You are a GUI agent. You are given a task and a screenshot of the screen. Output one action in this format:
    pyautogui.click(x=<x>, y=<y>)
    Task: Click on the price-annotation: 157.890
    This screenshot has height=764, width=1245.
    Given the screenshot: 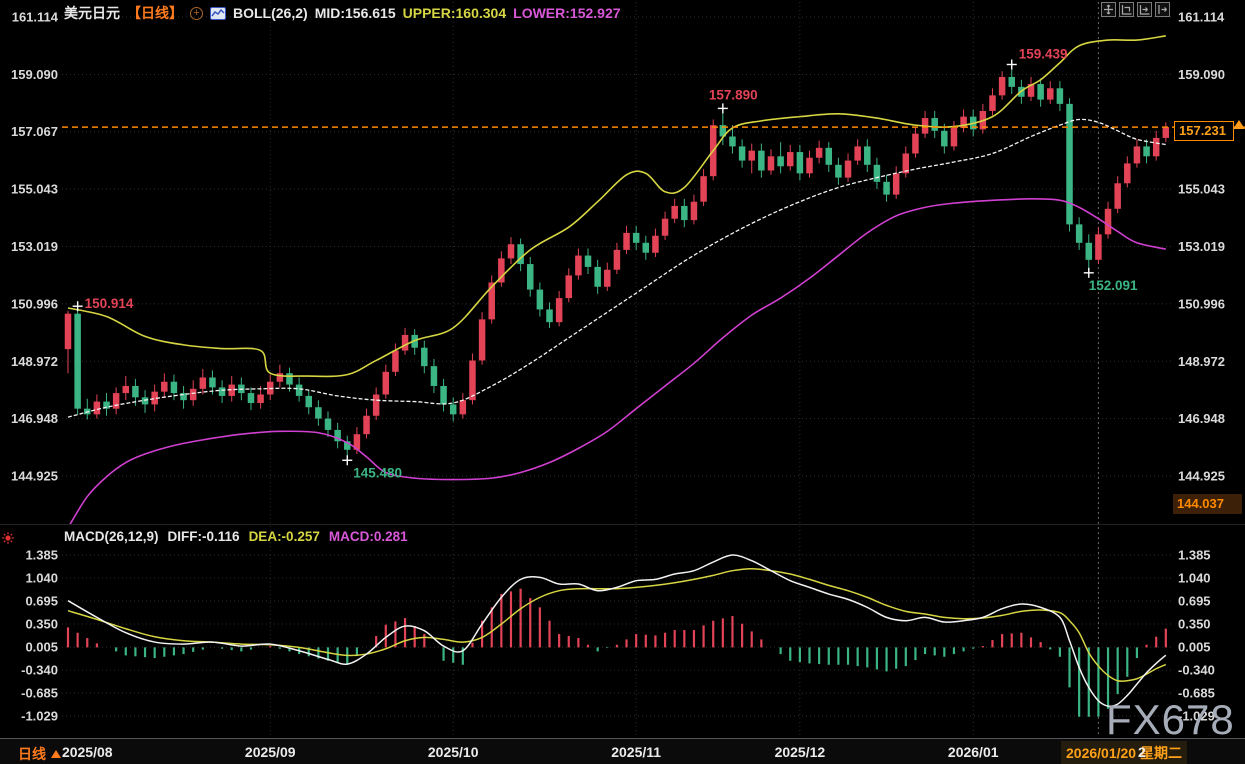 What is the action you would take?
    pyautogui.click(x=733, y=94)
    